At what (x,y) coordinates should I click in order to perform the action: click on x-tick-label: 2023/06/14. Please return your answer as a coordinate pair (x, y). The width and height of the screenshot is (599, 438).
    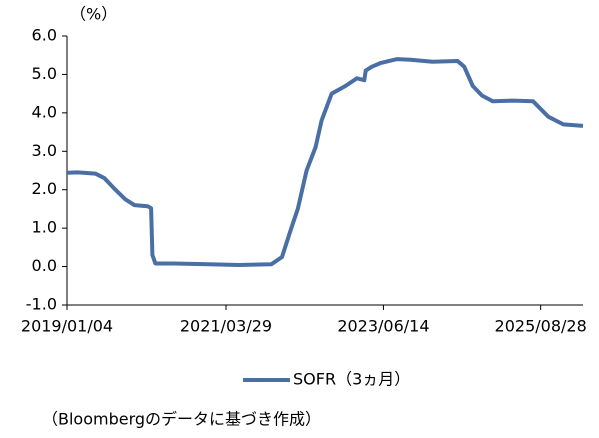
    Looking at the image, I should click on (383, 326).